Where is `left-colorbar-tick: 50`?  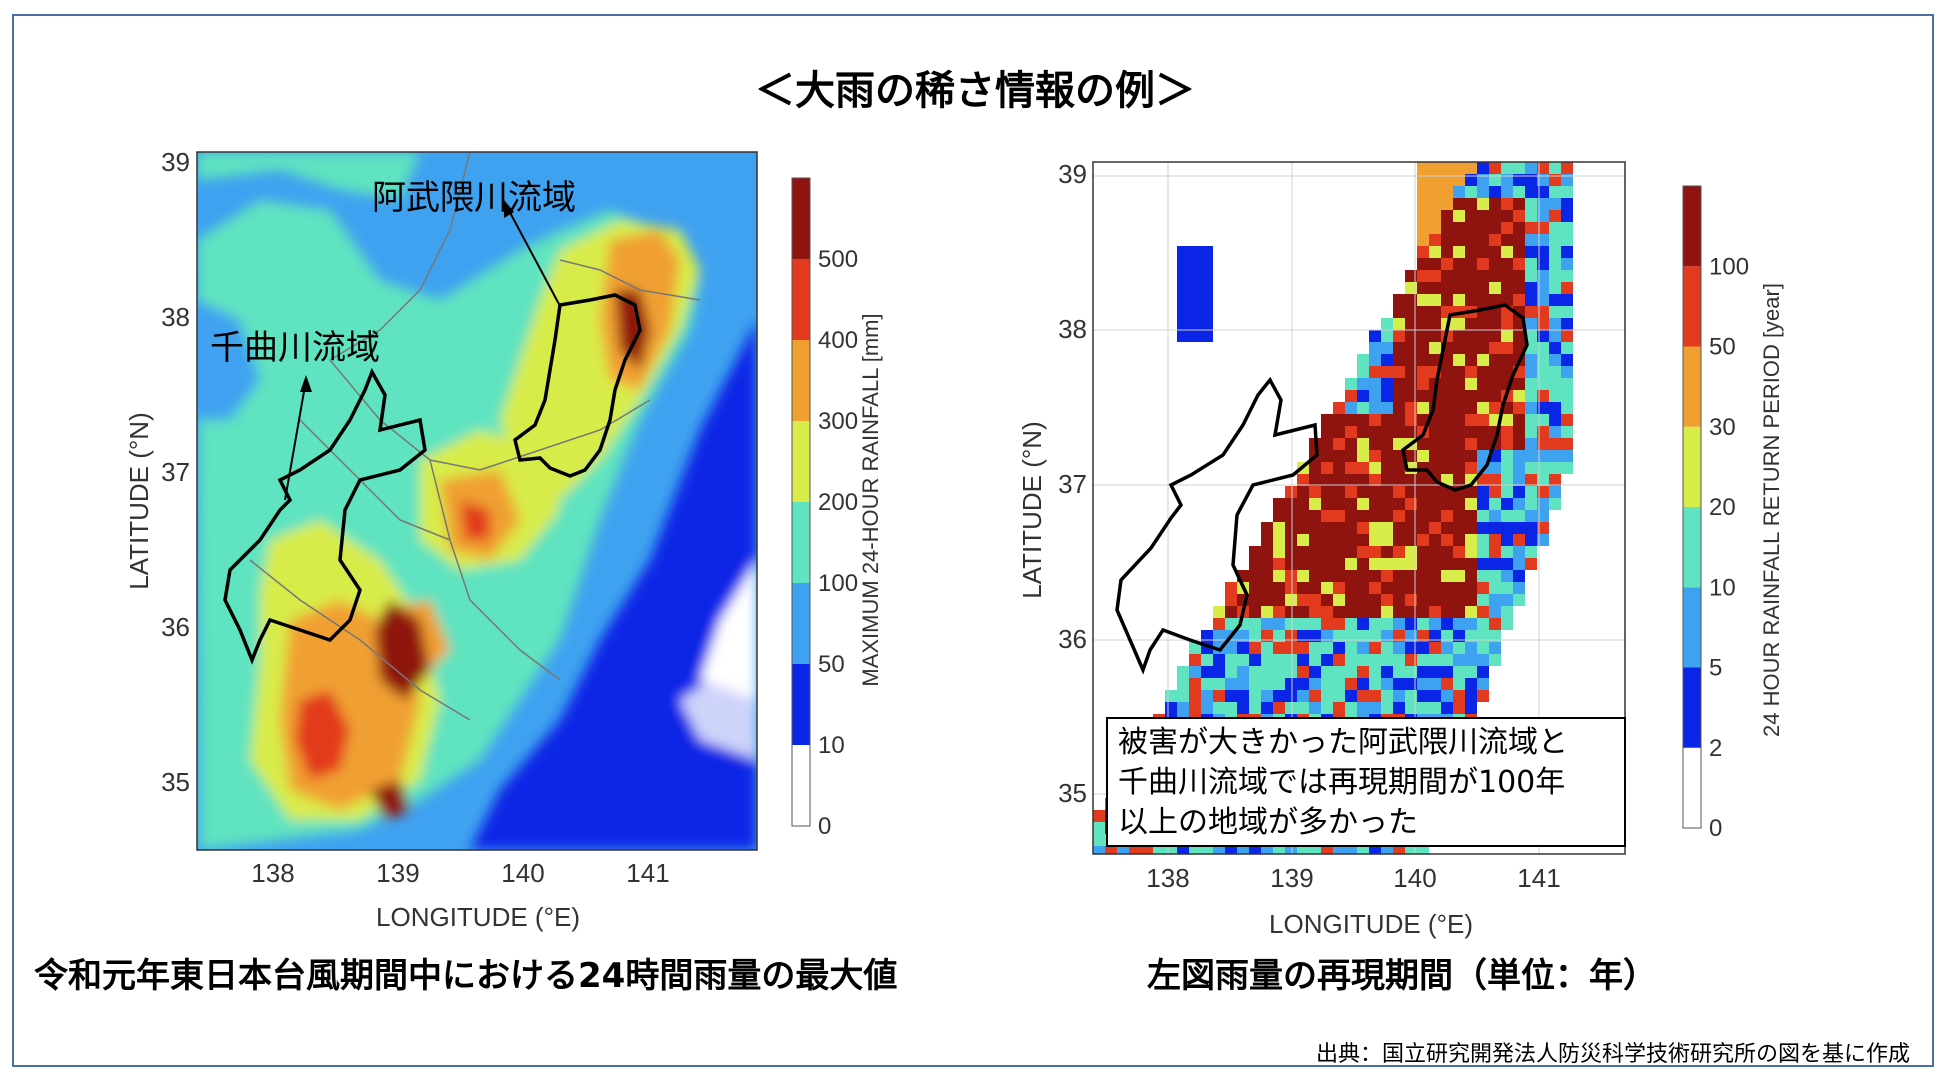
left-colorbar-tick: 50 is located at coordinates (831, 664).